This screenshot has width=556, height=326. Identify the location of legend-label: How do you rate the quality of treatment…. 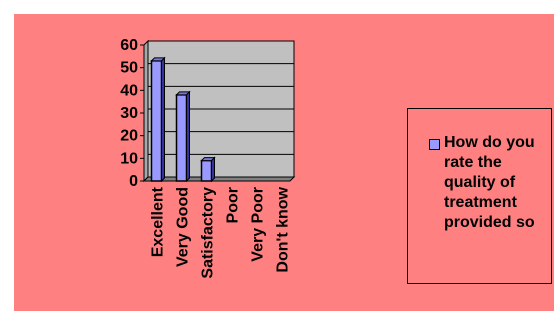
(489, 182).